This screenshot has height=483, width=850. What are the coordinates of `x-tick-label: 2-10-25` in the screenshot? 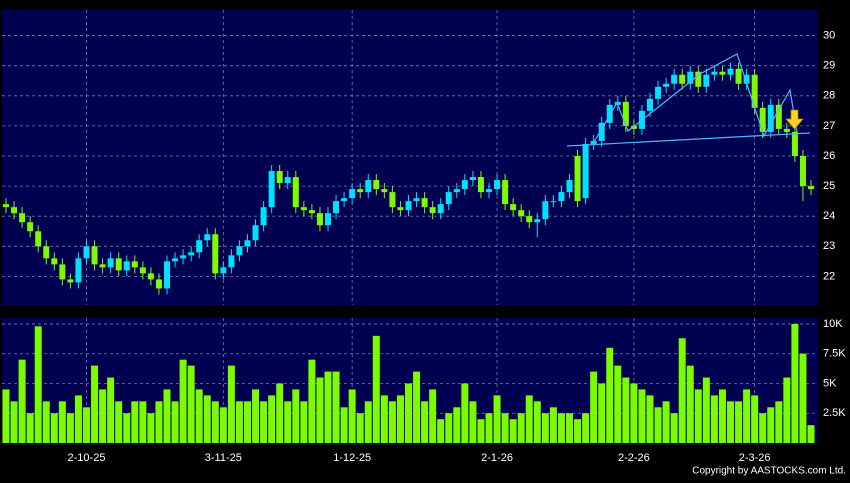 It's located at (87, 458).